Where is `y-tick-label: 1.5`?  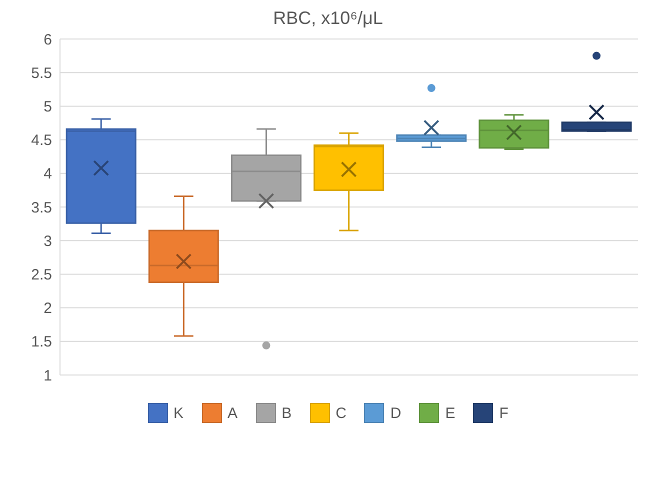 y-tick-label: 1.5 is located at coordinates (41, 342).